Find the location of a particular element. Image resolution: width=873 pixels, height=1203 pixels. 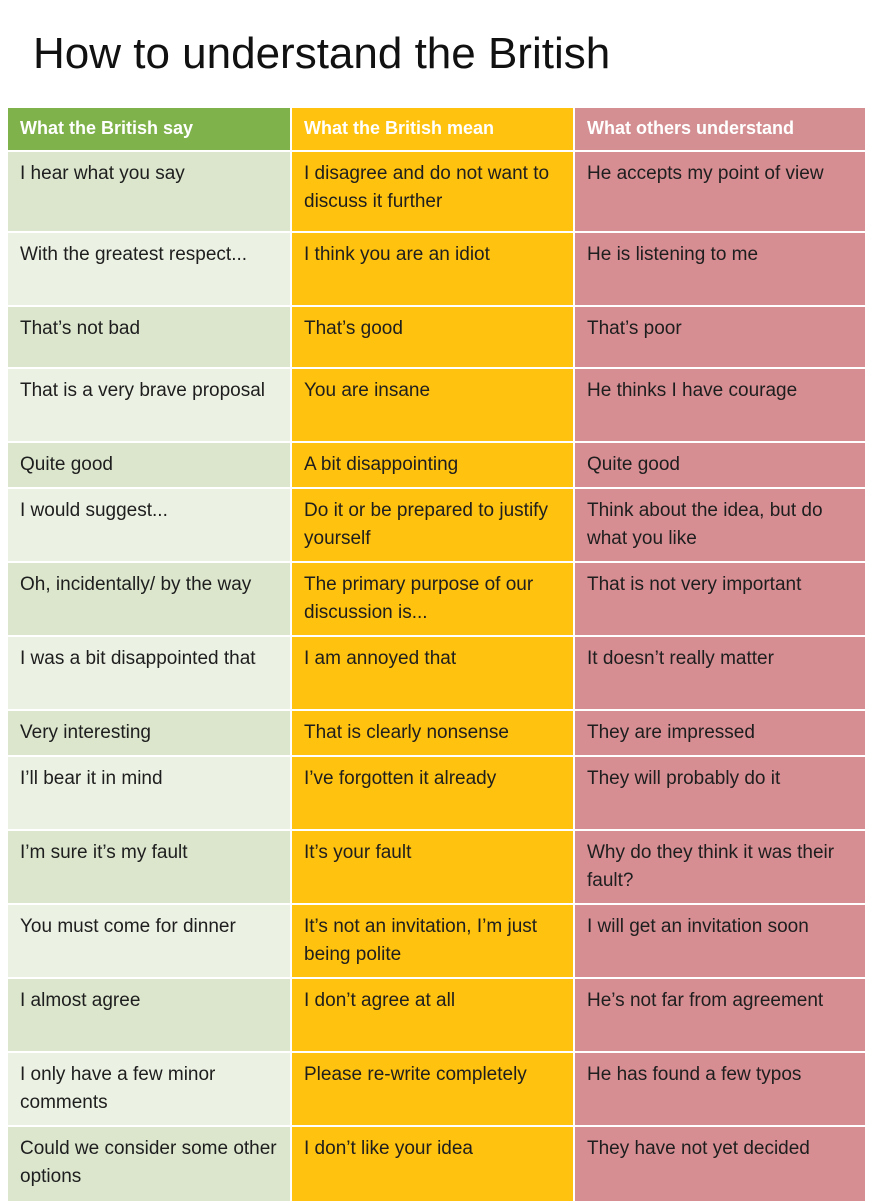

cell-say: That is a very brave proposal is located at coordinates (149, 405).